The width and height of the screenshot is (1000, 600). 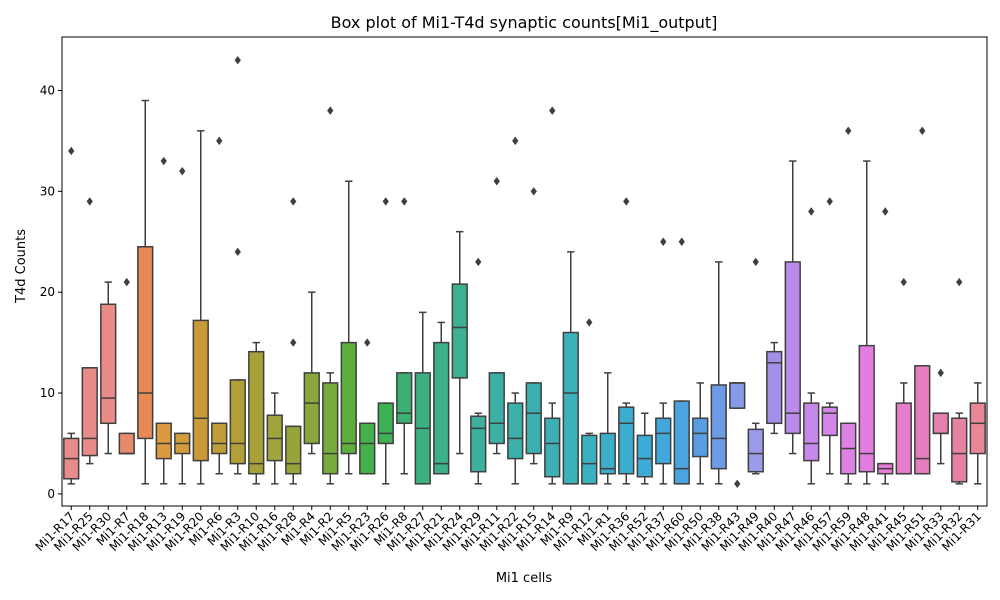 What do you see at coordinates (552, 295) in the screenshot?
I see `box-Mi1-R14` at bounding box center [552, 295].